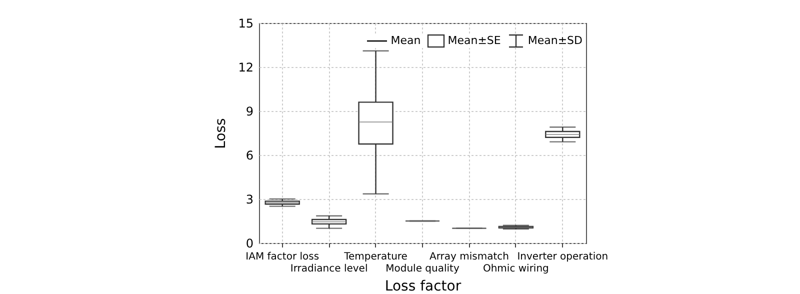 Image resolution: width=800 pixels, height=294 pixels. Describe the element at coordinates (469, 257) in the screenshot. I see `x-tick-label: Array mismatch` at that location.